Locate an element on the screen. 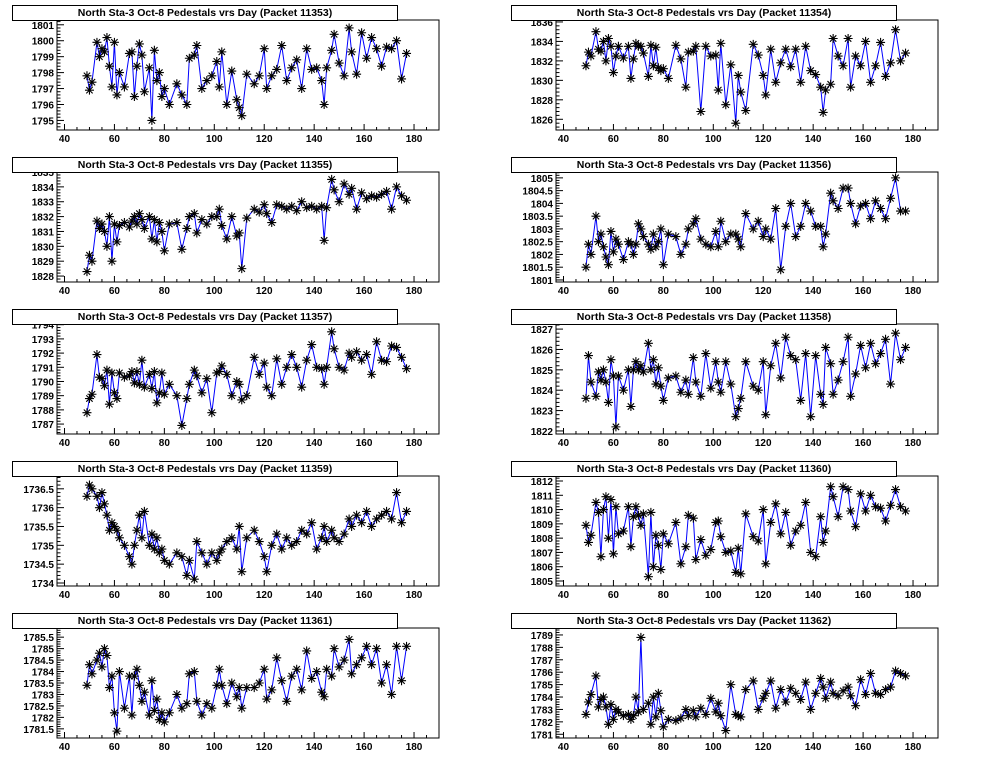 This screenshot has height=762, width=996. y-tick-label: 1791 is located at coordinates (43, 368).